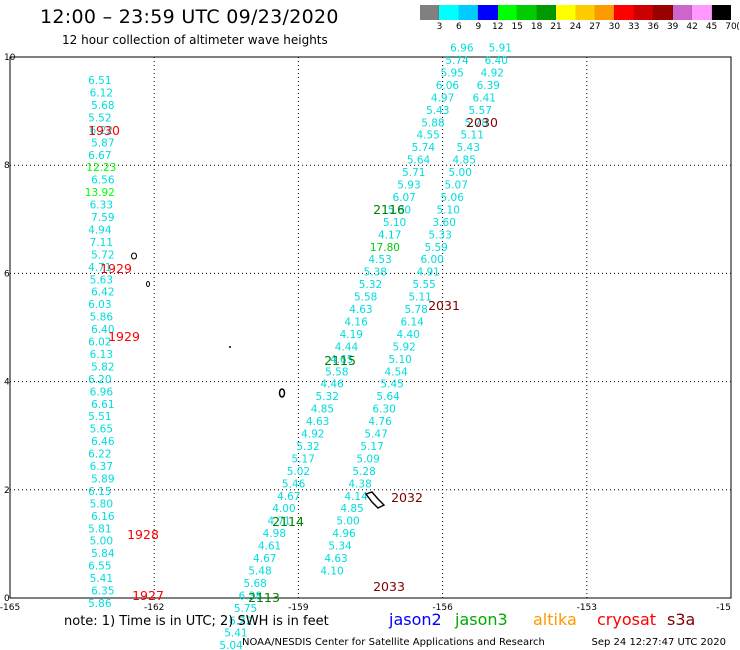 This screenshot has width=740, height=650. What do you see at coordinates (99, 268) in the screenshot?
I see `wave-height-label: 4.71` at bounding box center [99, 268].